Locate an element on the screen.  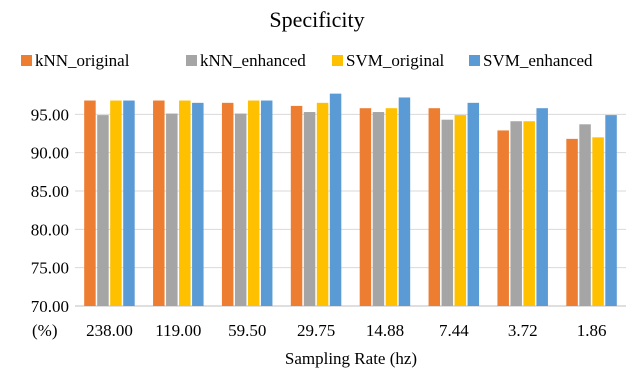
y-tick-label: 75.00 is located at coordinates (50, 268).